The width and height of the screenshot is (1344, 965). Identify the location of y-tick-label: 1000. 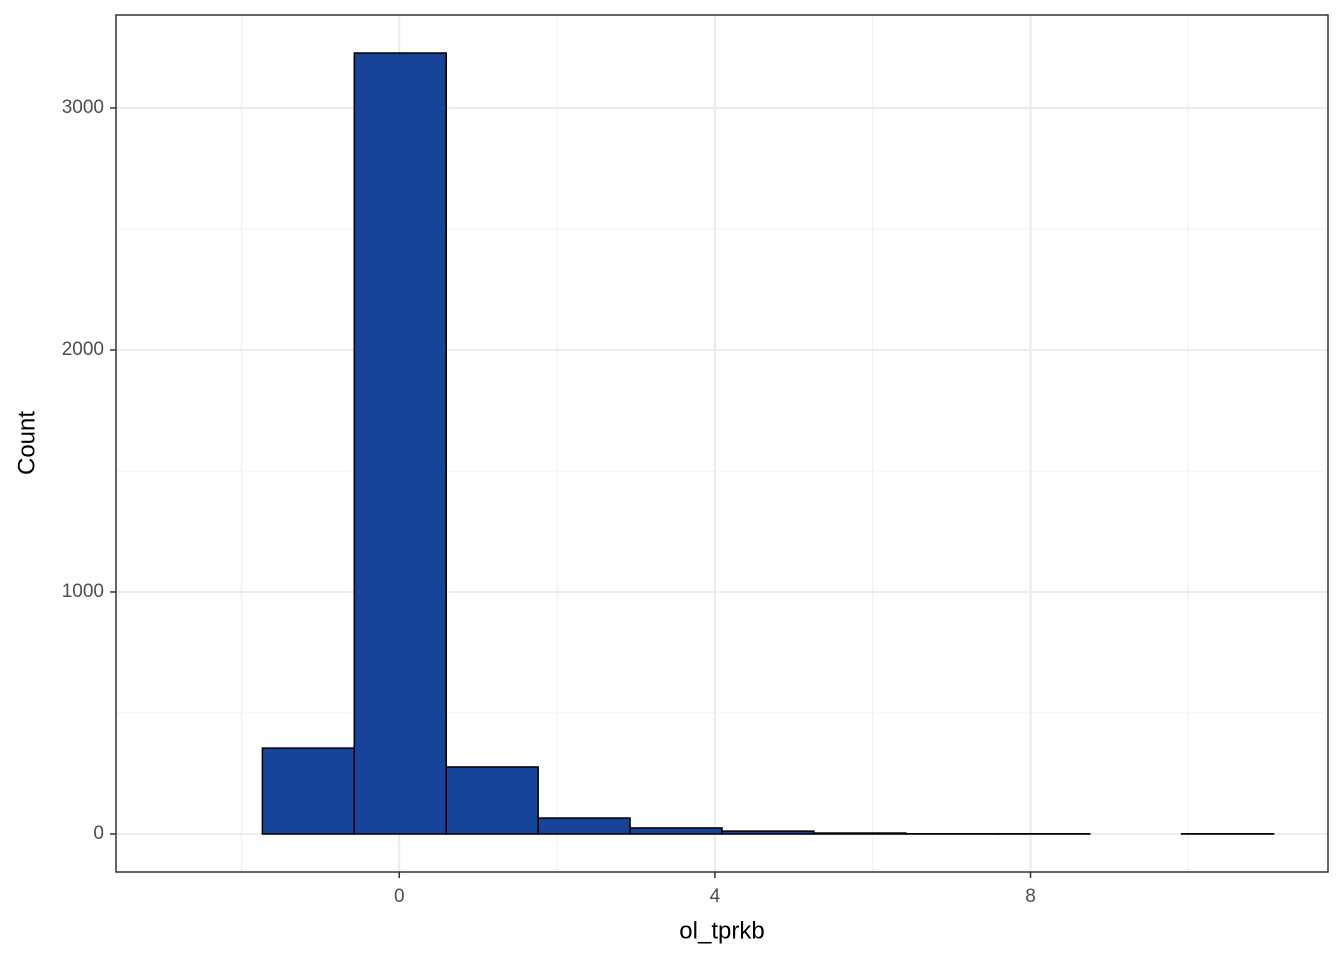
(83, 591).